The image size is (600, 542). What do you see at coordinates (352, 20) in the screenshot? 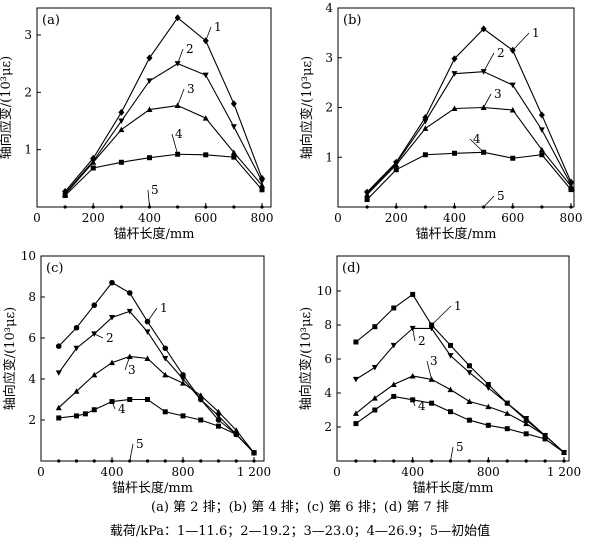
I see `panel-label: (b)` at bounding box center [352, 20].